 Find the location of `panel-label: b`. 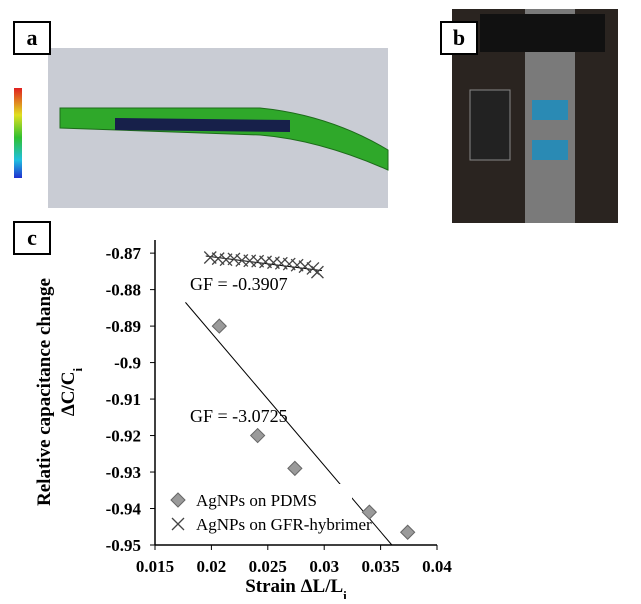

panel-label: b is located at coordinates (459, 37).